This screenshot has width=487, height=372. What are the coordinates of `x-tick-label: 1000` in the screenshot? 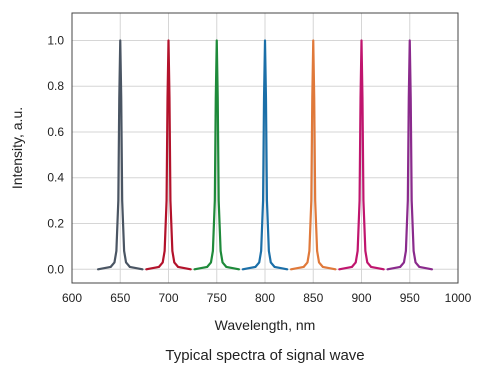 It's located at (458, 298).